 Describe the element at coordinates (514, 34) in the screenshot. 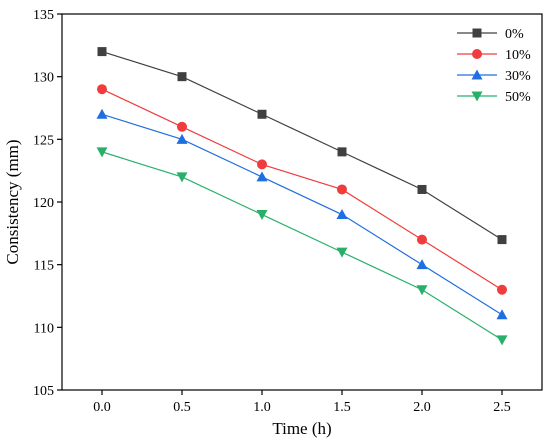

I see `legend-label: 0%` at that location.